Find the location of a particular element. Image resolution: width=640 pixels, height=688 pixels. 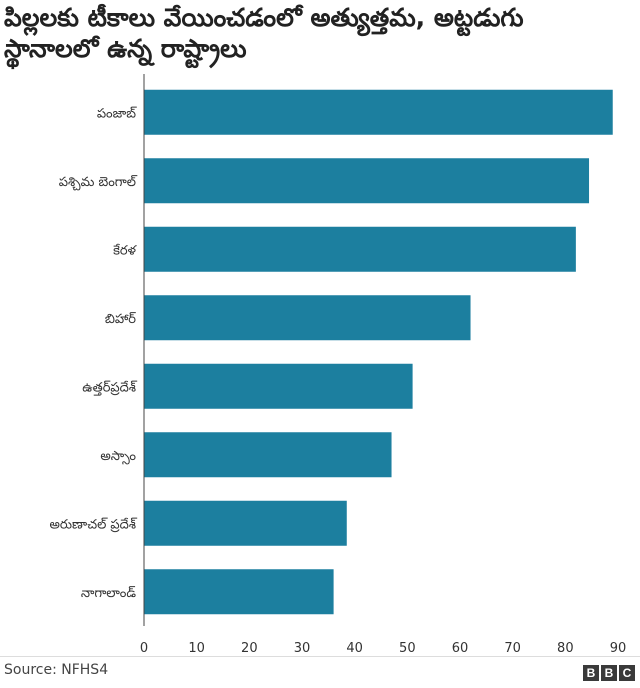

category-label: పంజాబ్ is located at coordinates (117, 113).